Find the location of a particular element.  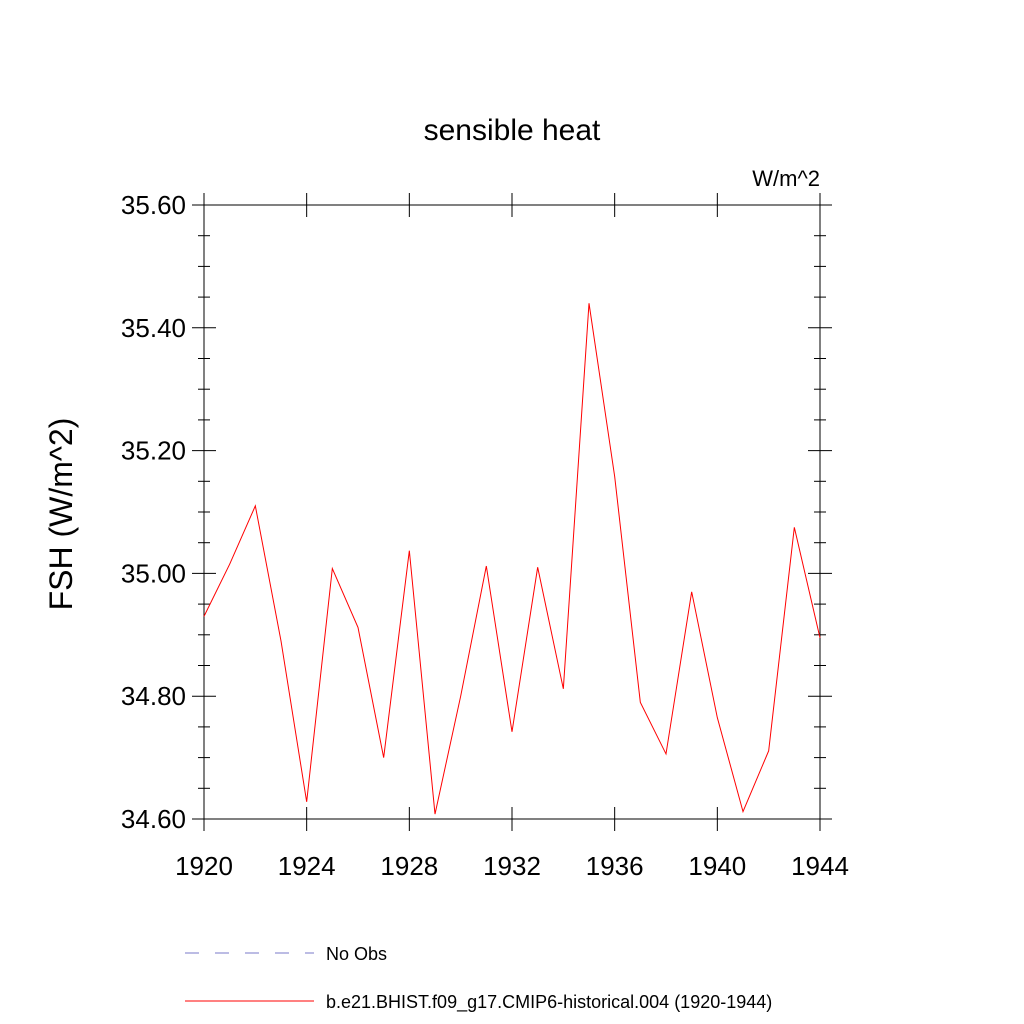

y-tick-label: 34.60 is located at coordinates (153, 819).